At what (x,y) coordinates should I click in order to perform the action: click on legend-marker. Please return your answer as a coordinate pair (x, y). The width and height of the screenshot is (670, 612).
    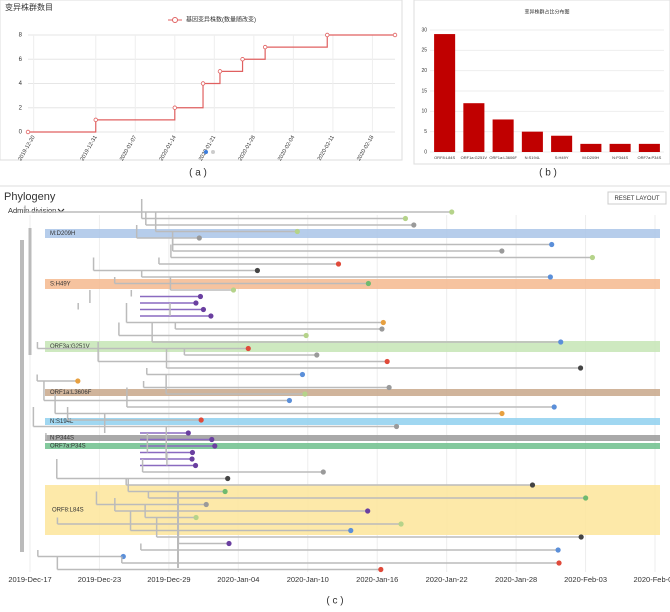
    Looking at the image, I should click on (175, 20).